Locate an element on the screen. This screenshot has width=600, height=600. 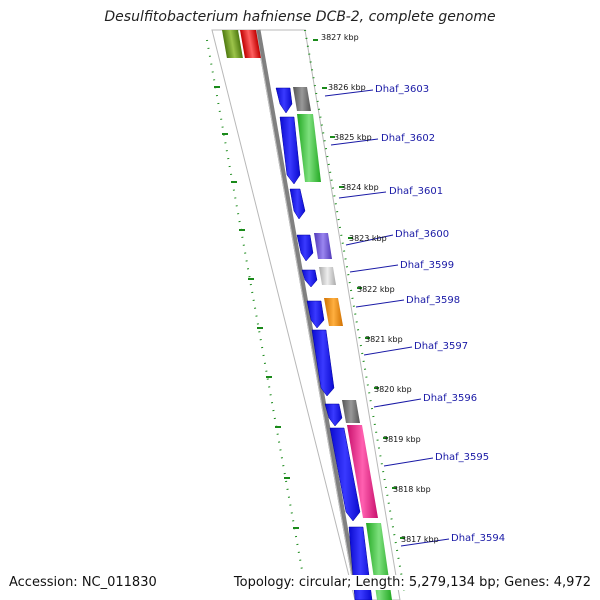
kbp-label: 3821 kbp is located at coordinates (384, 339).